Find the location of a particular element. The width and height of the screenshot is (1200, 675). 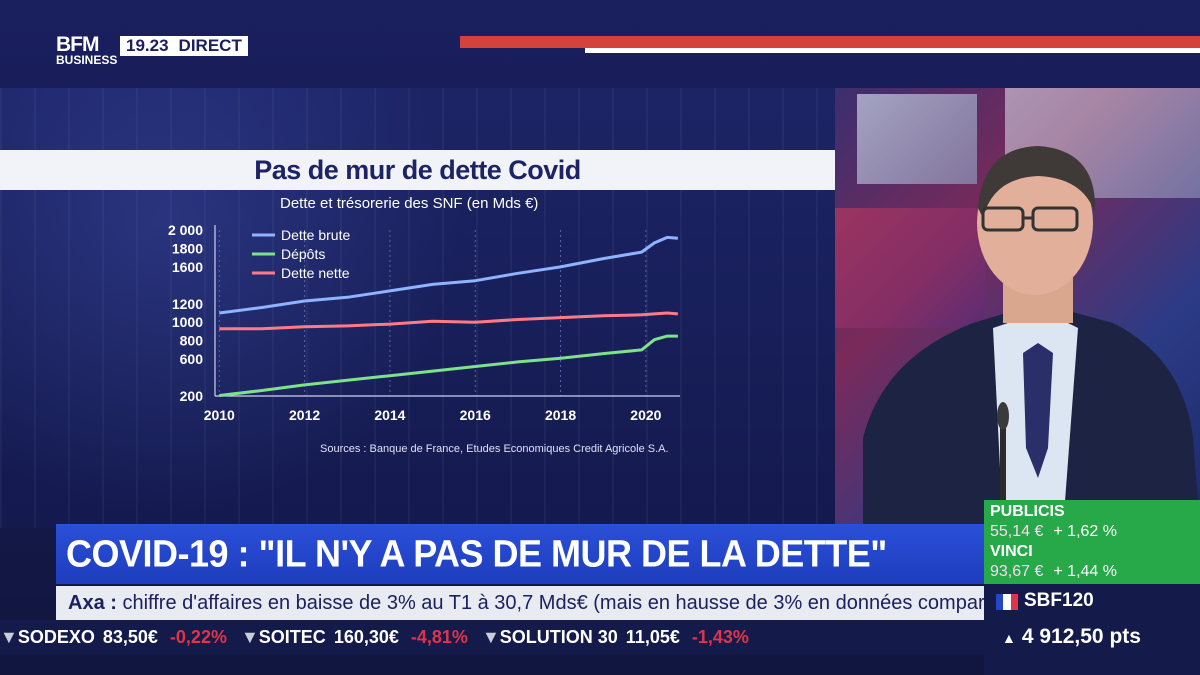

index-panel: SBF120 ▲ 4 912,50 pts is located at coordinates (1092, 629).